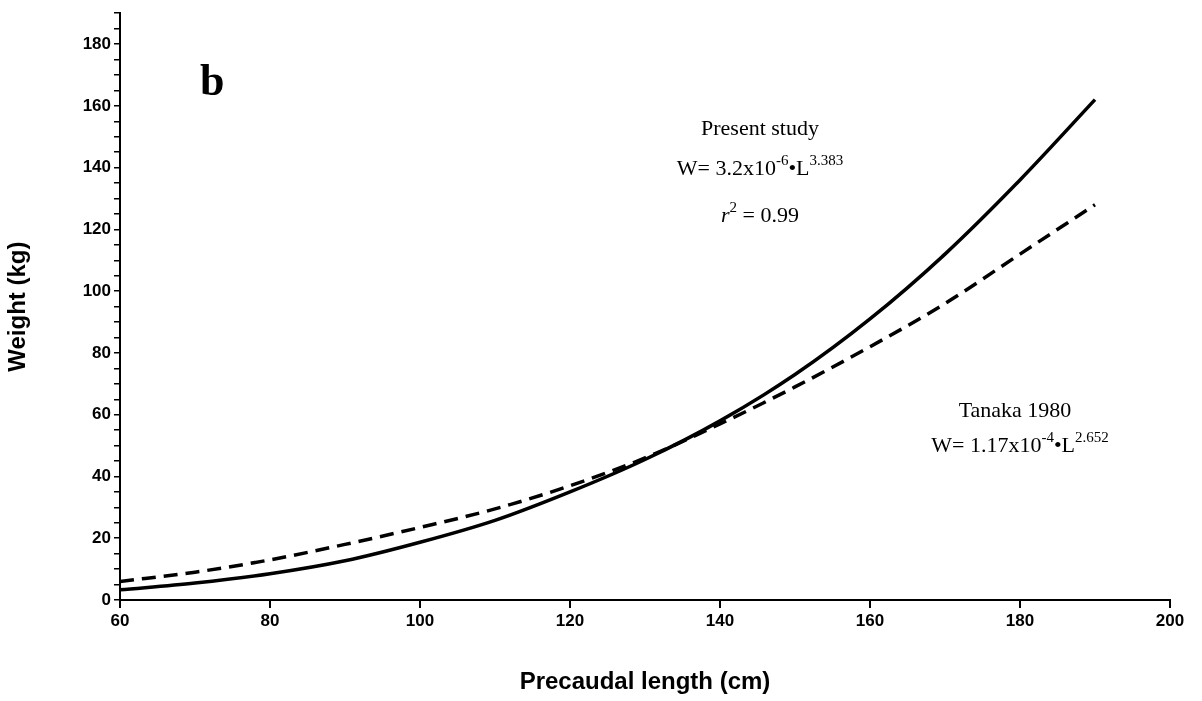  What do you see at coordinates (101, 476) in the screenshot?
I see `y-tick-label: 40` at bounding box center [101, 476].